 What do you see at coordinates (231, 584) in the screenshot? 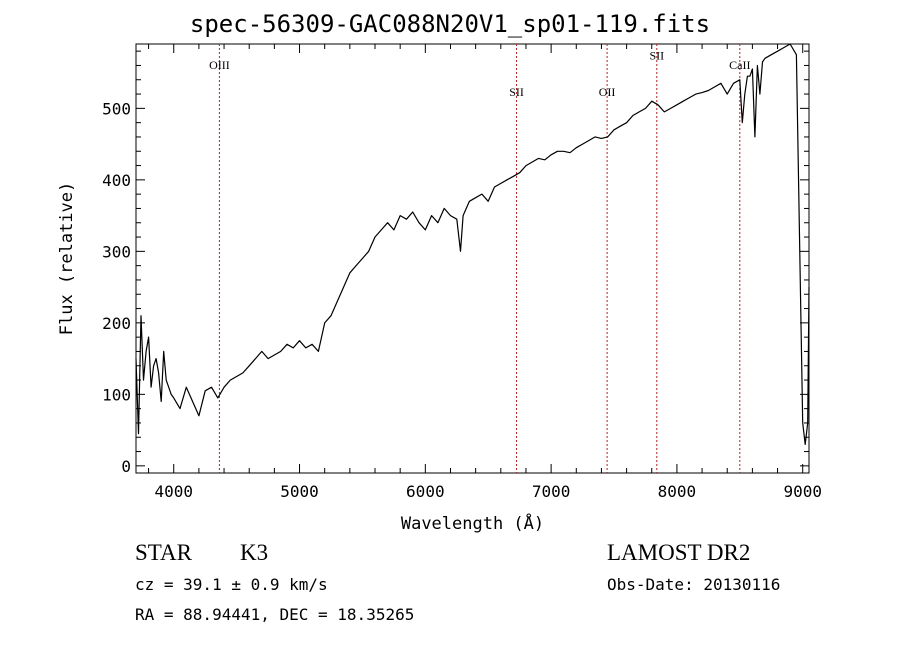
I see `redshift-cz: cz = 39.1 ± 0.9 km/s` at bounding box center [231, 584].